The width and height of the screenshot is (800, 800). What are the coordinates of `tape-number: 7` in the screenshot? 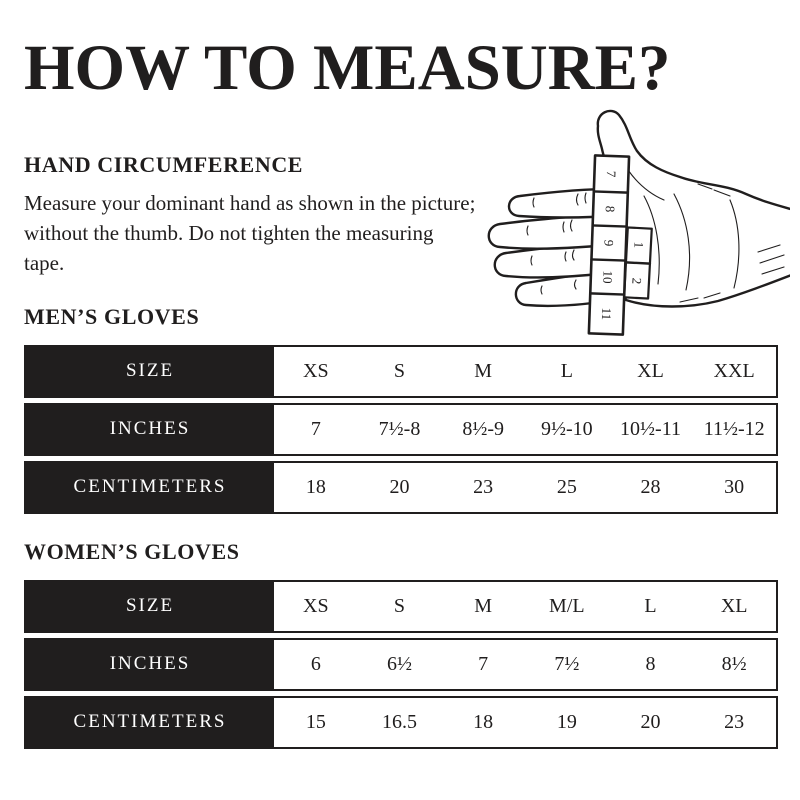 It's located at (611, 175).